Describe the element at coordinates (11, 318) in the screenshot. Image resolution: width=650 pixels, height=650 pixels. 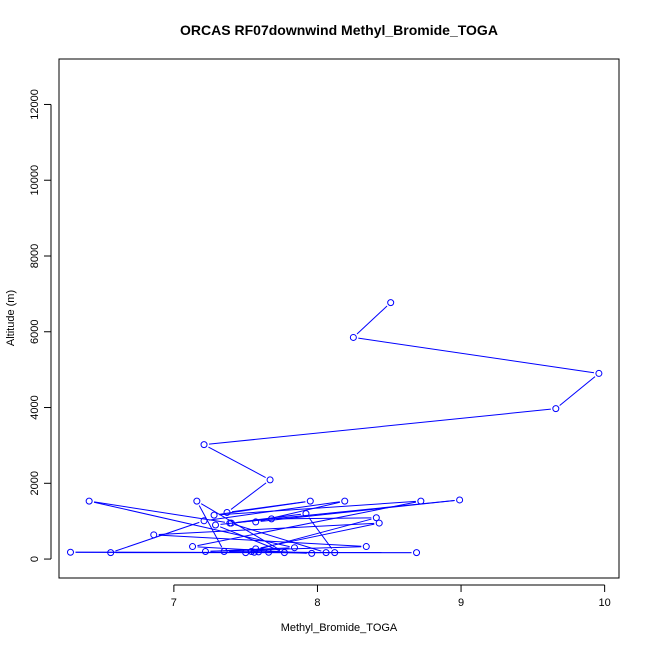
I see `y-axis-label: Altitude (m)` at that location.